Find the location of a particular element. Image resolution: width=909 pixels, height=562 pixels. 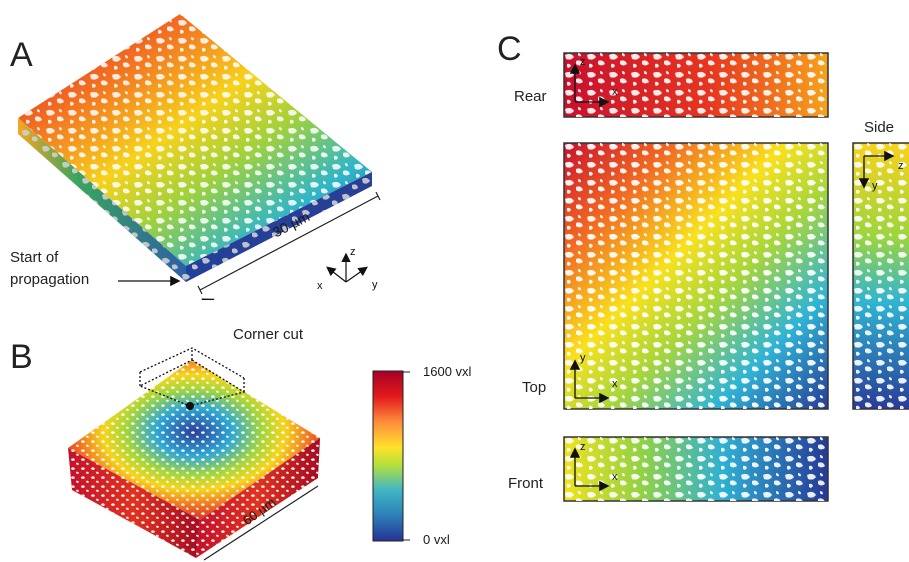

front-label: Front is located at coordinates (526, 483).